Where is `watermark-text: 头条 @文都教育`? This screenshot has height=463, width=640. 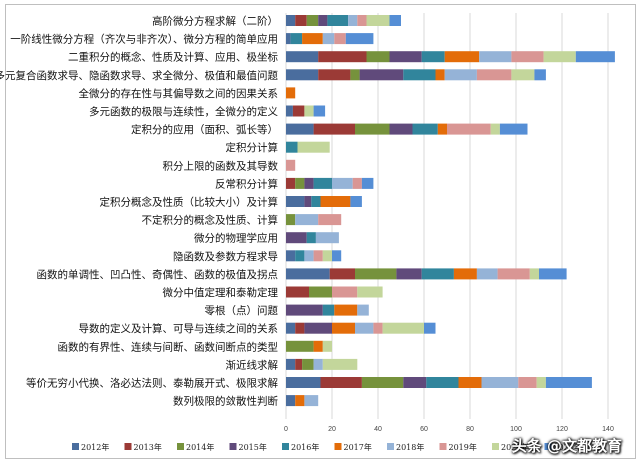 watermark-text: 头条 @文都教育 is located at coordinates (566, 446).